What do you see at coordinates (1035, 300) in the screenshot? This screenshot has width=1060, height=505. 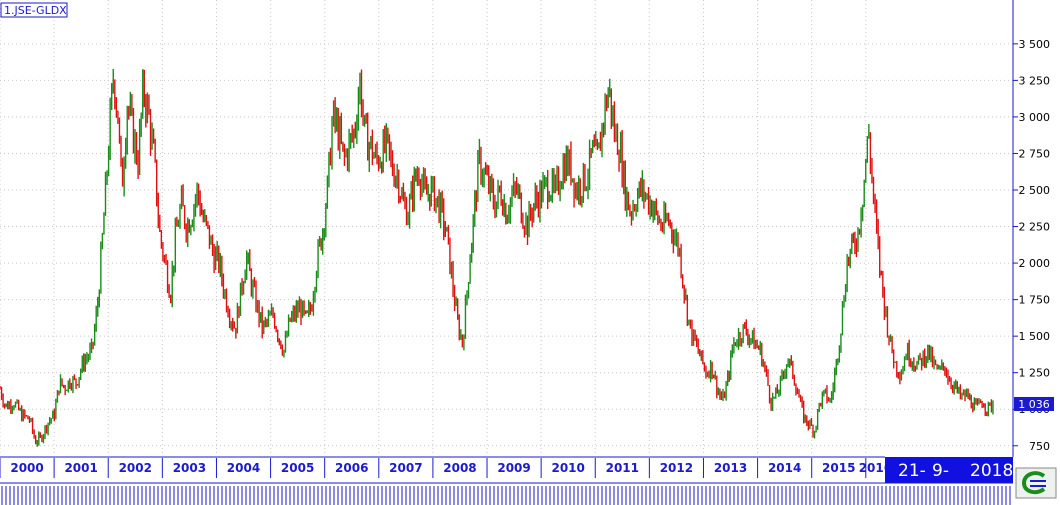 I see `y-tick-label: 1 750` at bounding box center [1035, 300].